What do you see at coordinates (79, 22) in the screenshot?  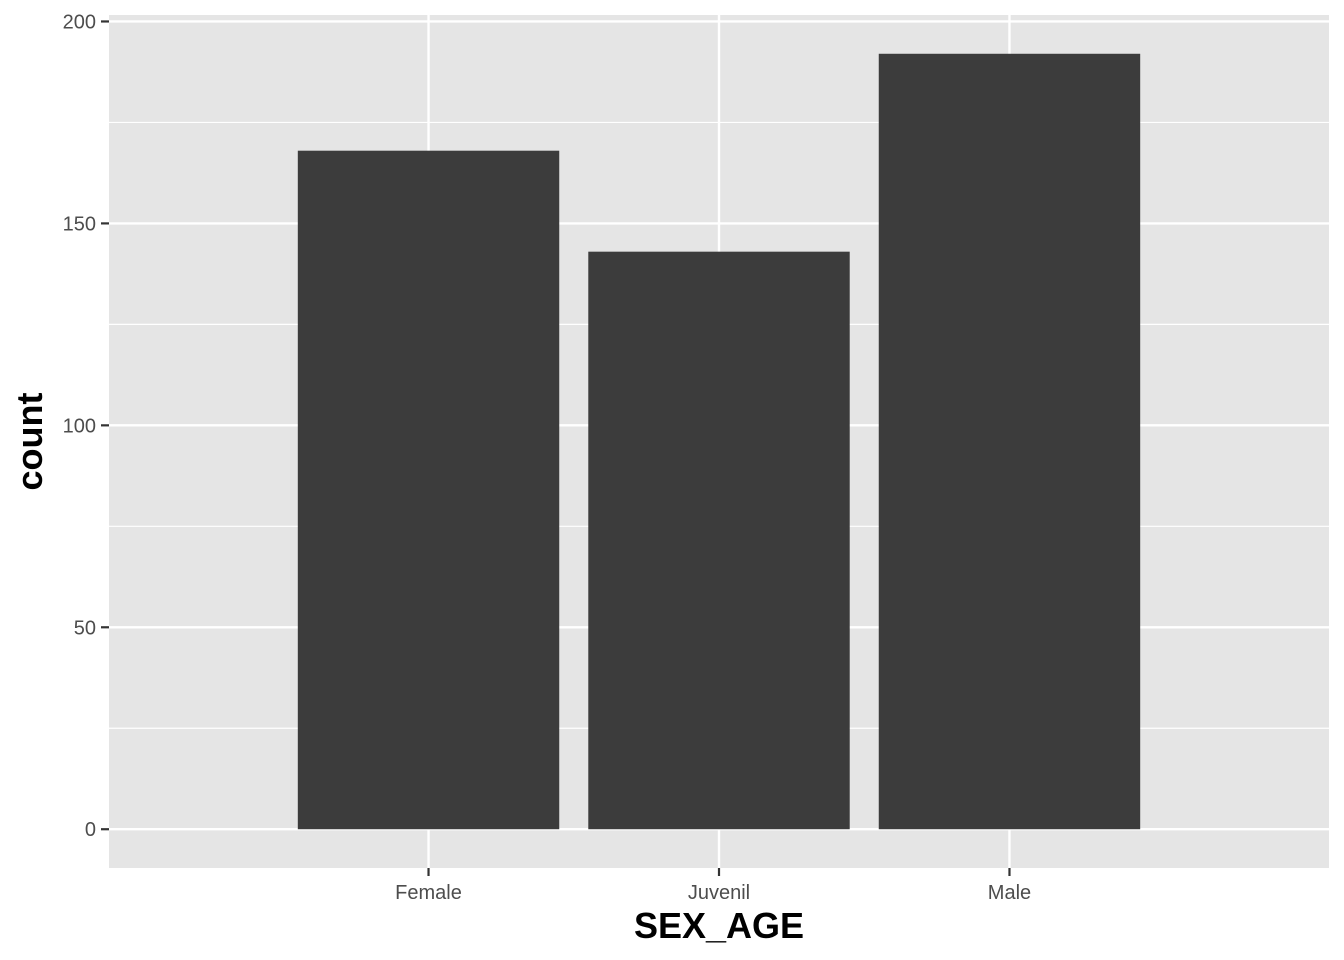 I see `y-tick-label: 200` at bounding box center [79, 22].